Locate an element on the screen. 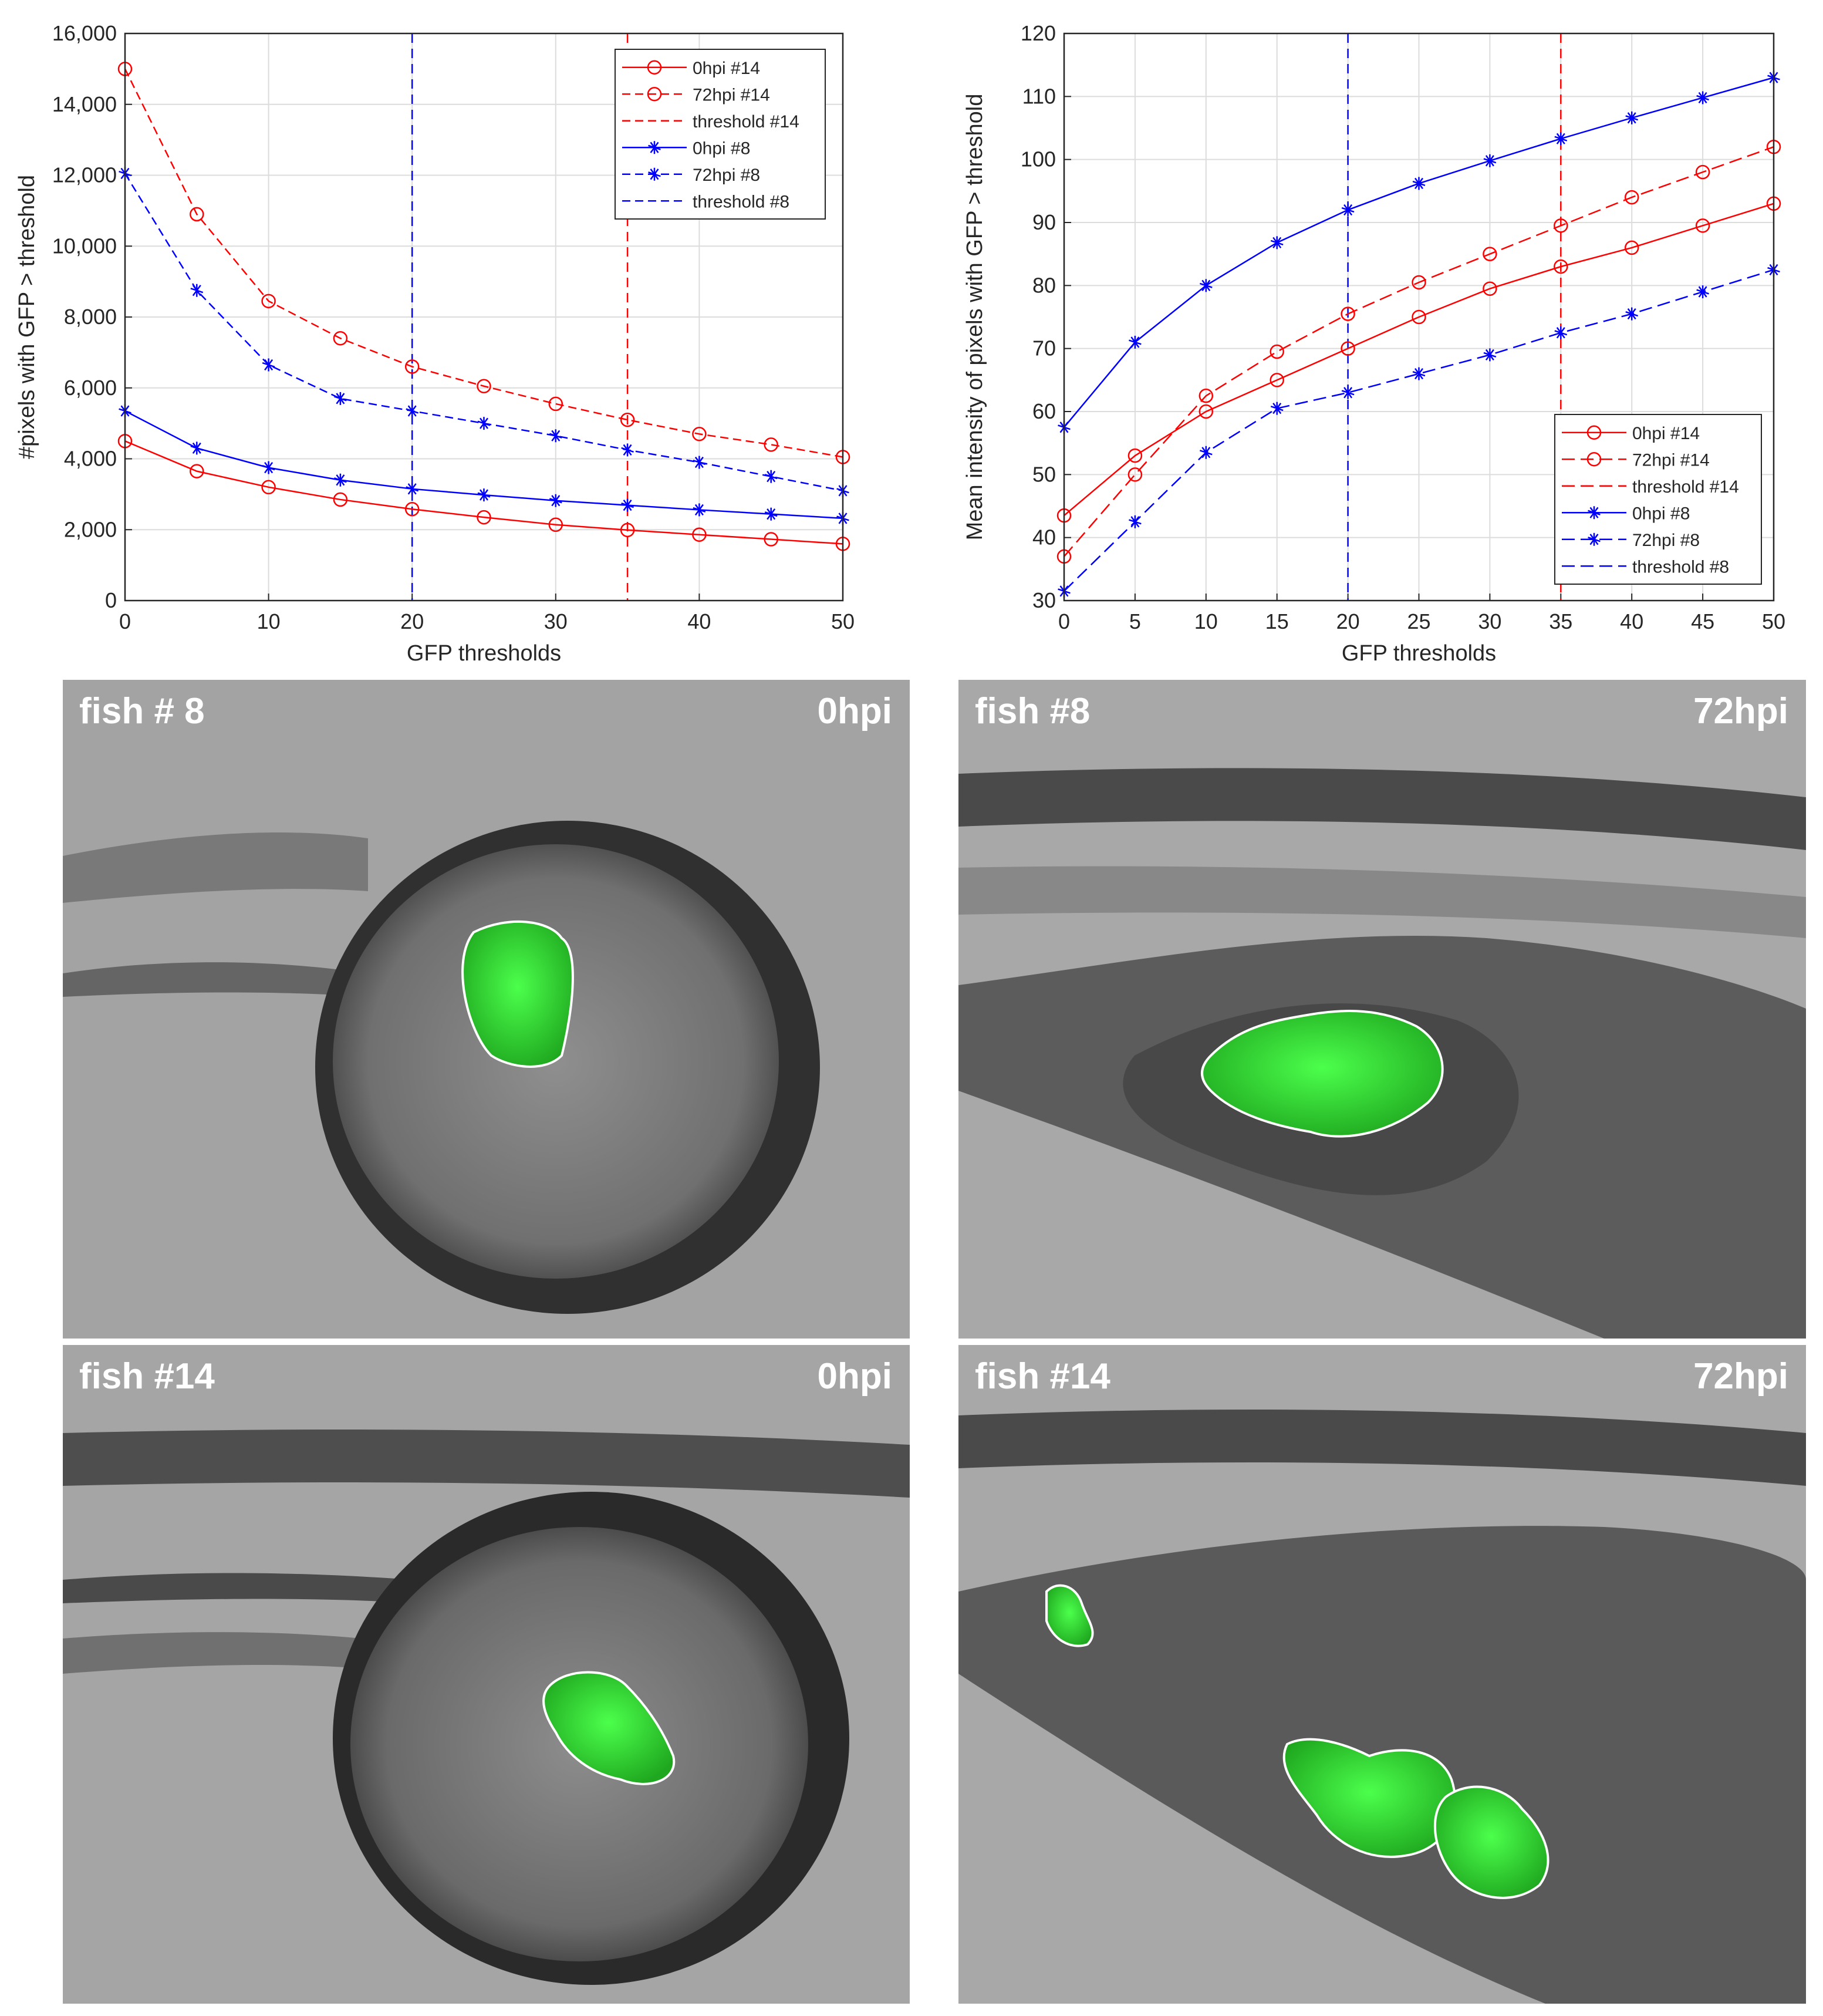  y-tick-label: 100 is located at coordinates (1038, 159).